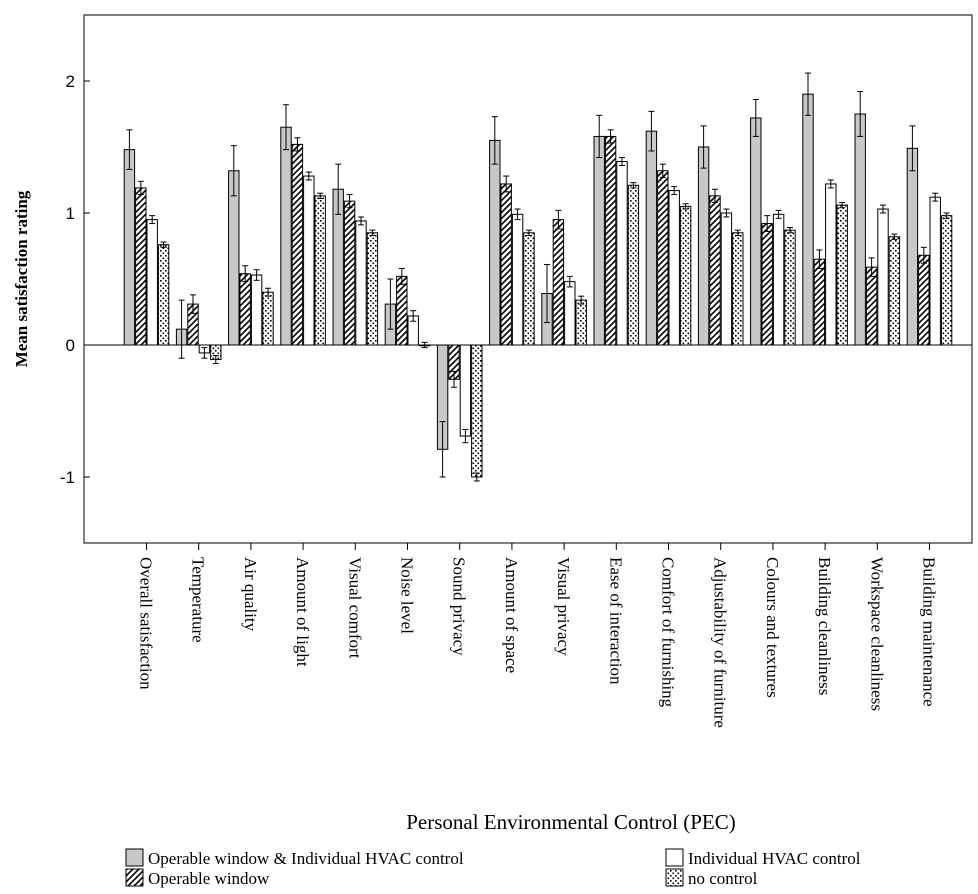 Image resolution: width=978 pixels, height=894 pixels. What do you see at coordinates (407, 595) in the screenshot?
I see `x-tick-label: Noise level` at bounding box center [407, 595].